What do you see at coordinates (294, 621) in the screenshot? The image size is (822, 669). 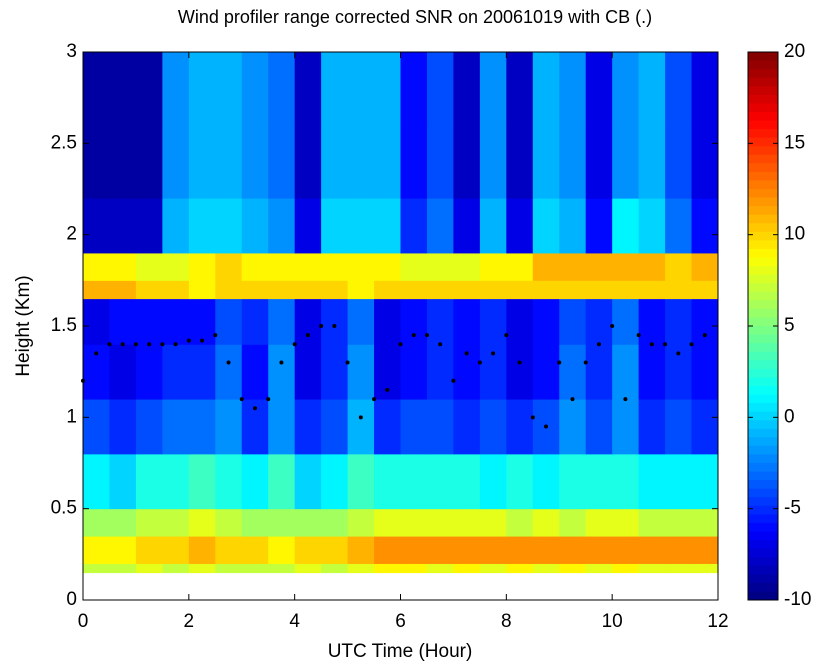 I see `x-tick-label: 4` at bounding box center [294, 621].